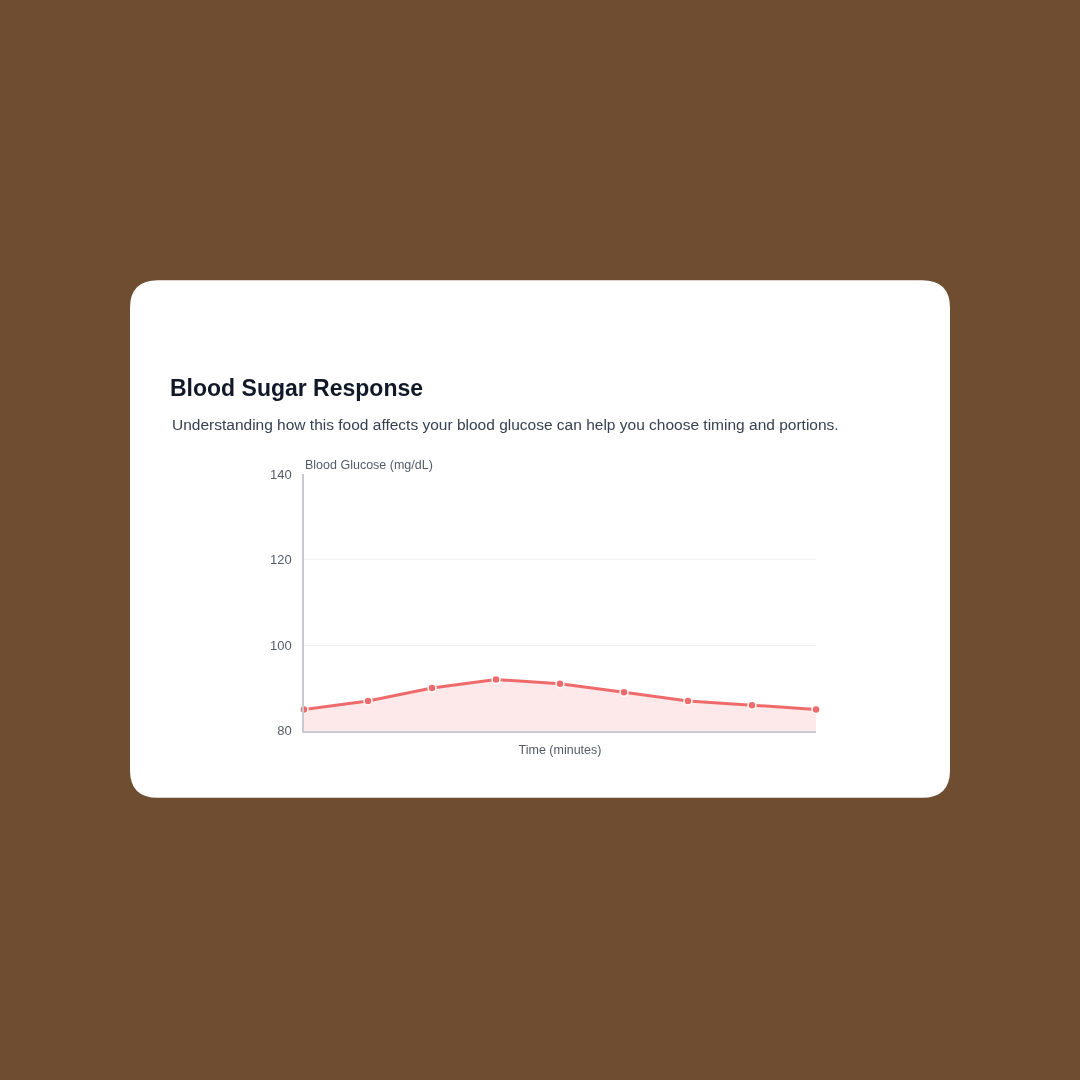  Describe the element at coordinates (505, 424) in the screenshot. I see `chart-subtitle: Understanding how this food affects your blood glucose can help you choose timing and portions.` at that location.